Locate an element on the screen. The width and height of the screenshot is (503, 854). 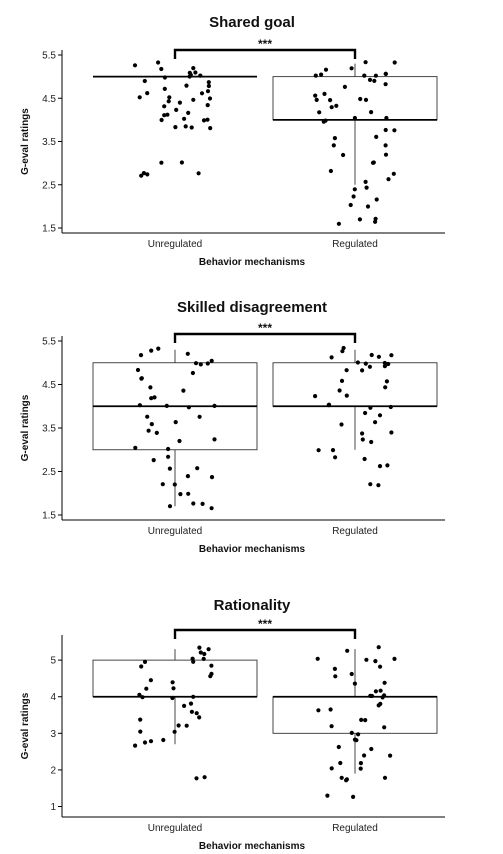
y-tick-label: 2 is located at coordinates (53, 770).